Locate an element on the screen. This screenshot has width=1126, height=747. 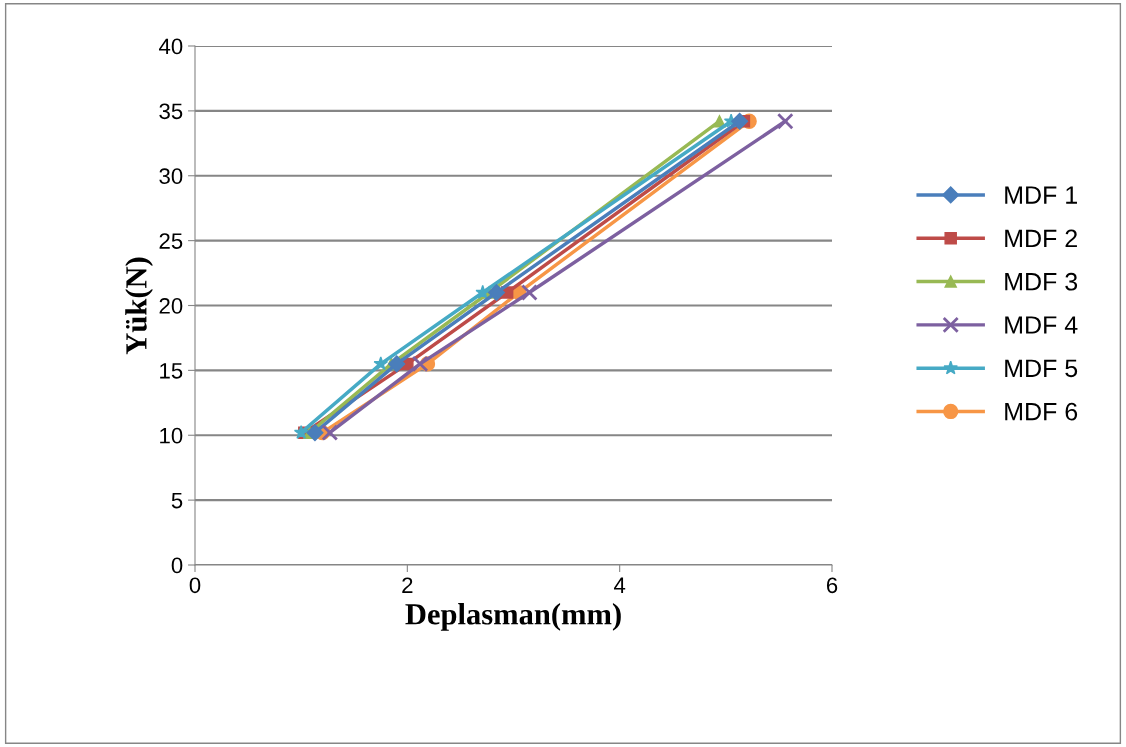
y-tick-label: 30 is located at coordinates (171, 176).